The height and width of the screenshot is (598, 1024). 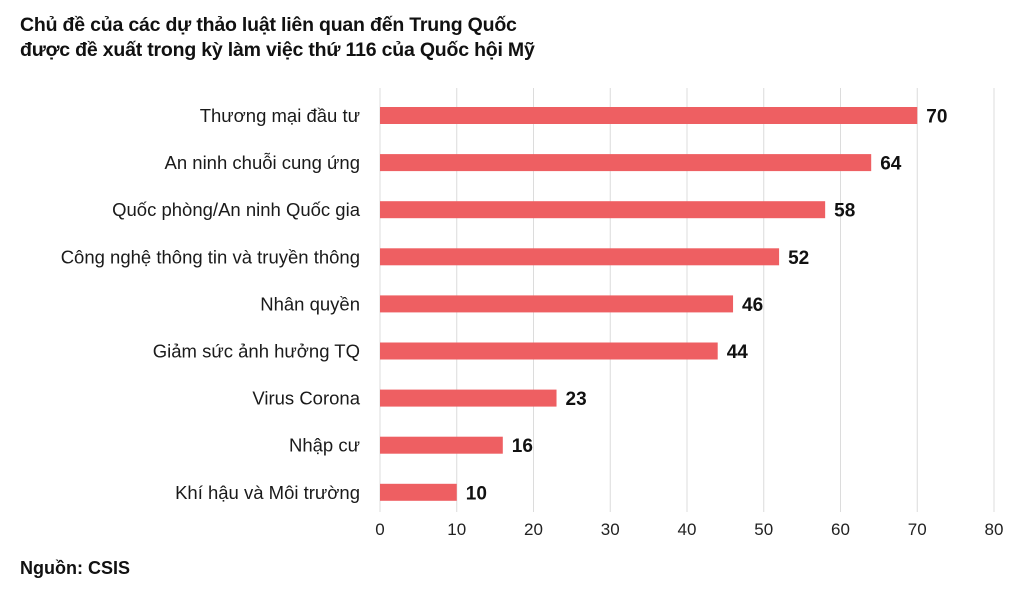 I want to click on data-label: 44, so click(x=738, y=352).